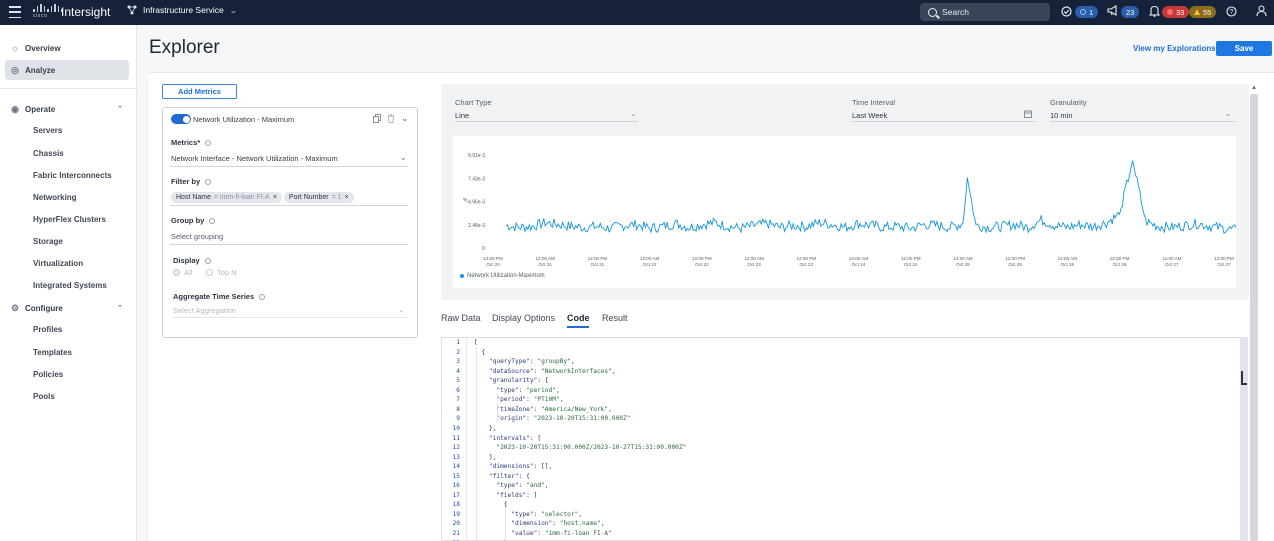 The width and height of the screenshot is (1274, 541). What do you see at coordinates (807, 264) in the screenshot?
I see `x-tick-label: Oct 23` at bounding box center [807, 264].